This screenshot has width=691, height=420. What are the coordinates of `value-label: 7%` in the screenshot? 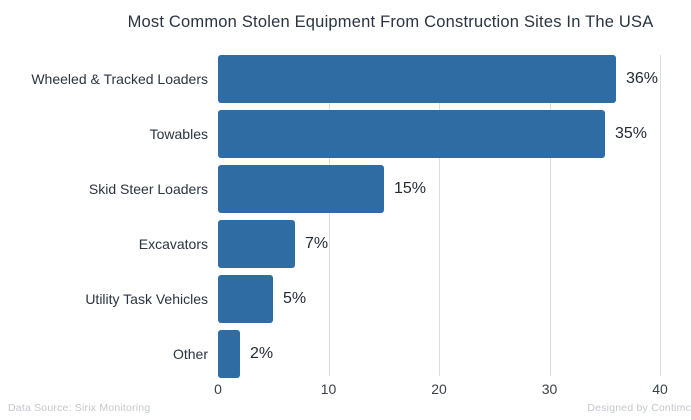 It's located at (317, 243).